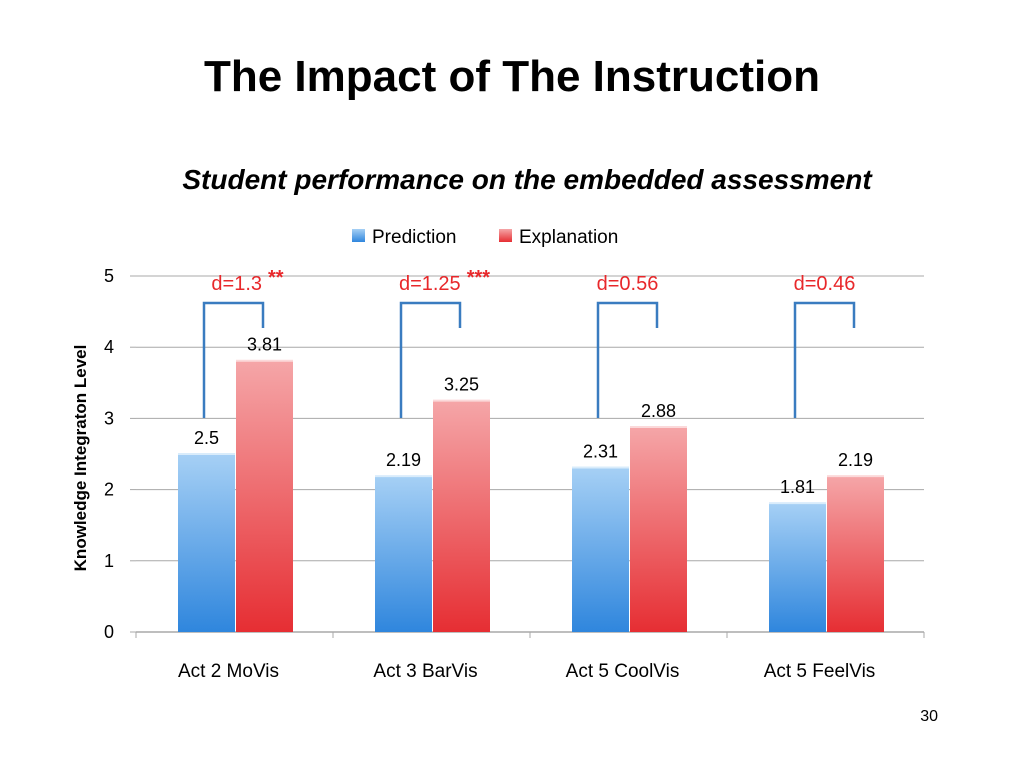 This screenshot has width=1024, height=768. What do you see at coordinates (80, 458) in the screenshot?
I see `y-axis-label: Knowledge Integraton Level` at bounding box center [80, 458].